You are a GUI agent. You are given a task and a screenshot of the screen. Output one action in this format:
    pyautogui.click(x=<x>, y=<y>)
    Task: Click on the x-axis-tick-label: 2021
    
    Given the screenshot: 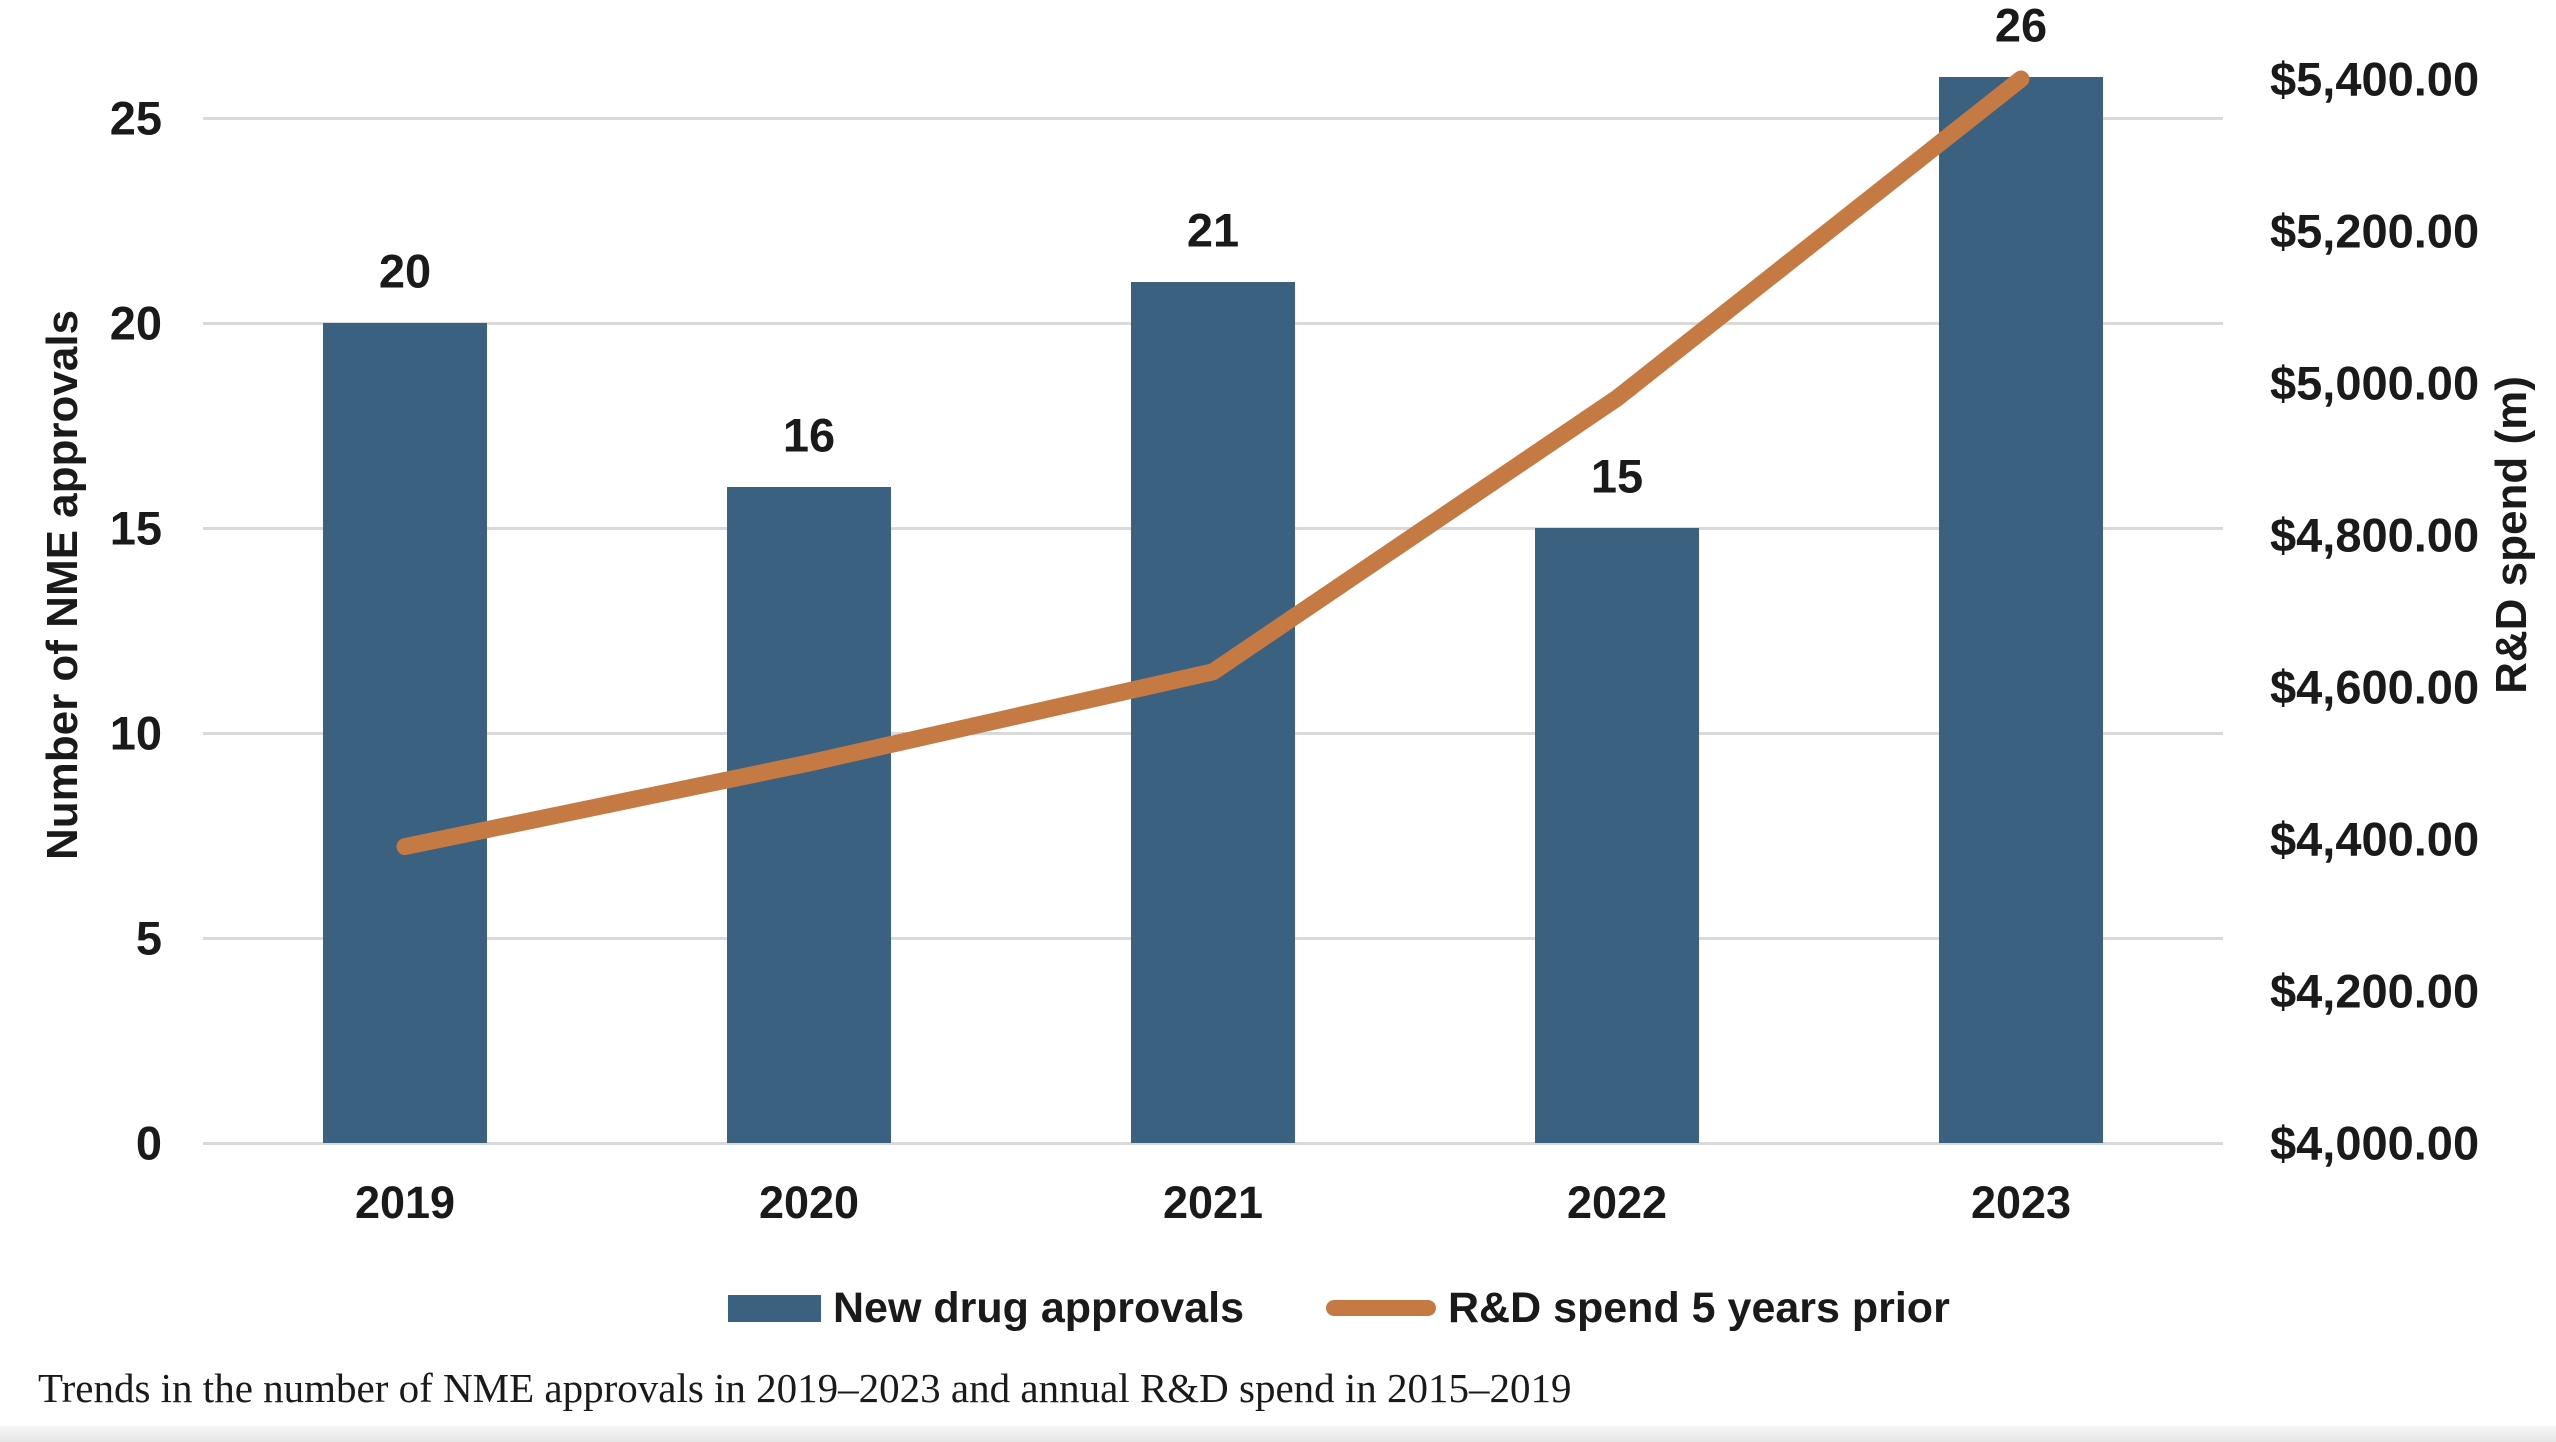 What is the action you would take?
    pyautogui.click(x=1213, y=1202)
    